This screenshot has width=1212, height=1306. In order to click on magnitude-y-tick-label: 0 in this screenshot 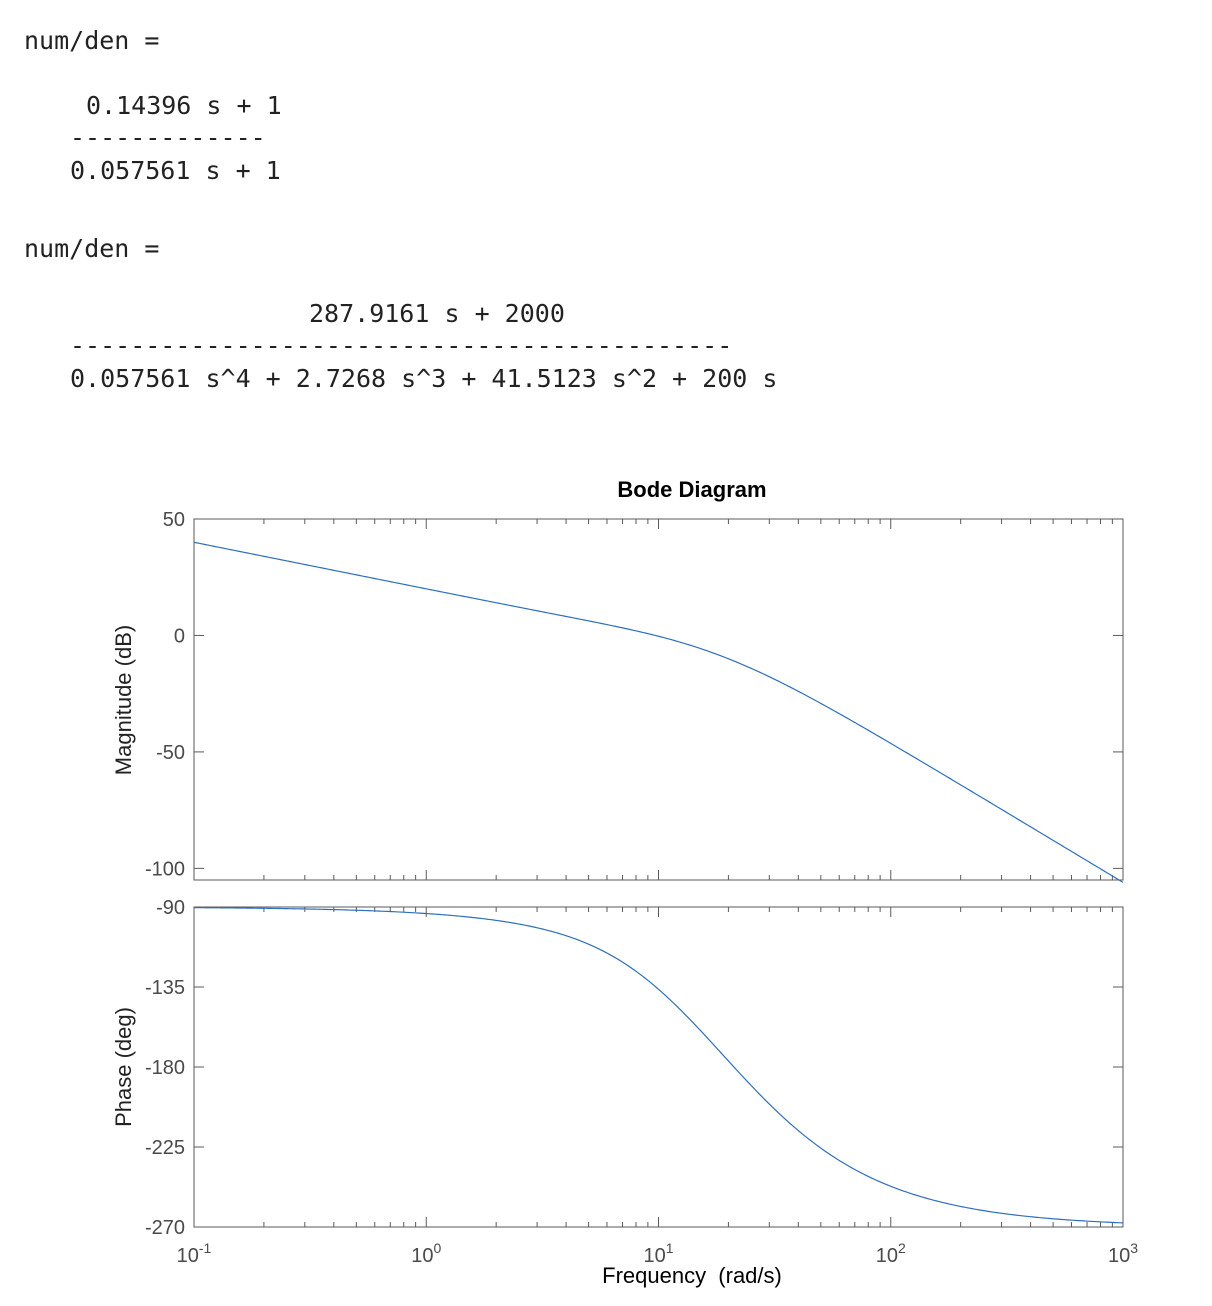, I will do `click(179, 636)`.